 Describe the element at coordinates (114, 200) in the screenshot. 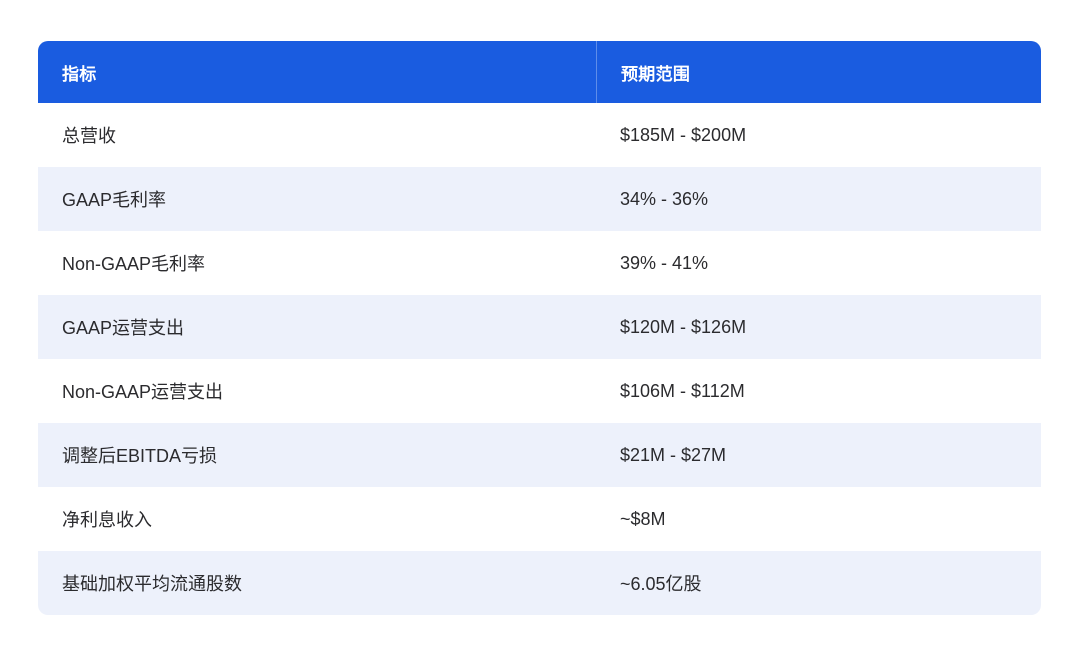

I see `metric-cell: GAAP毛利率` at that location.